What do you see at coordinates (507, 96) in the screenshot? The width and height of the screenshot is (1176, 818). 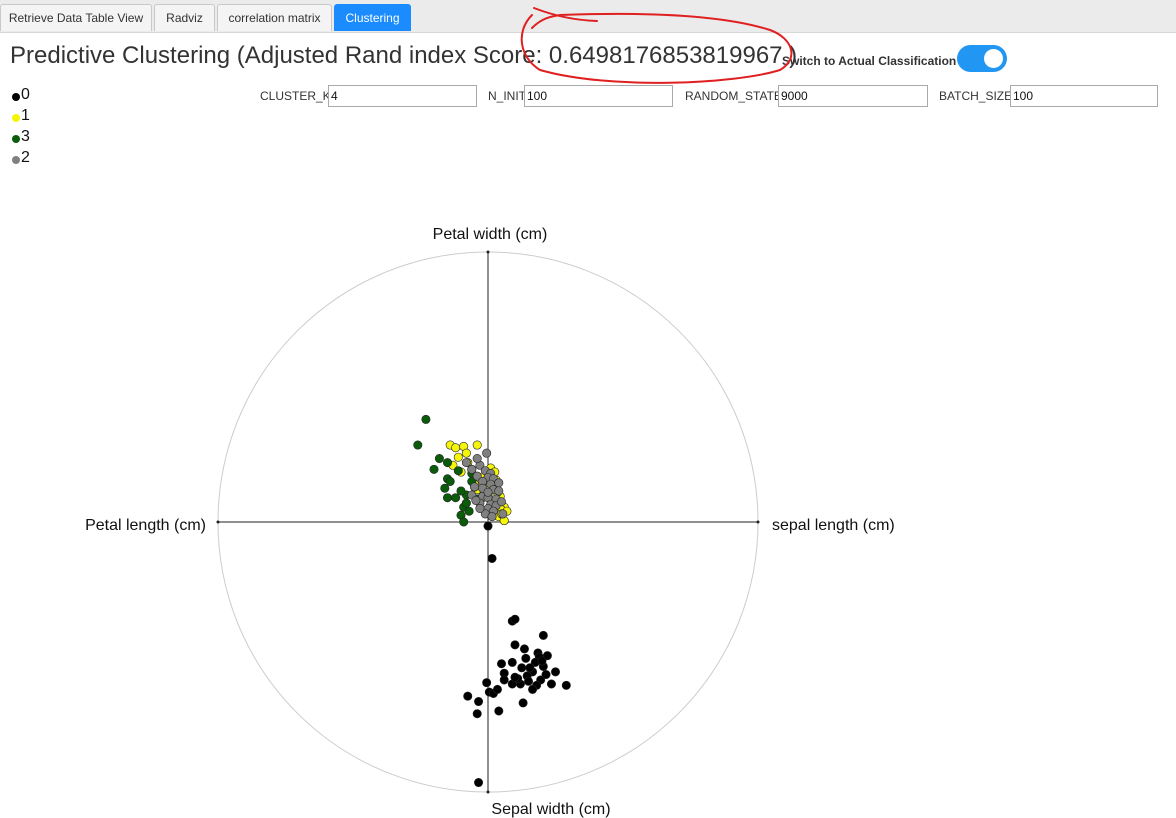 I see `n-init-label: N_INIT` at bounding box center [507, 96].